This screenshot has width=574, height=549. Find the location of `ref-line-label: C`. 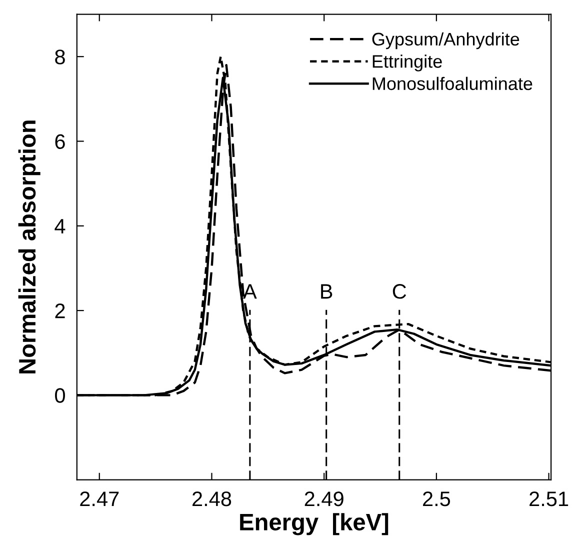

ref-line-label: C is located at coordinates (399, 291).